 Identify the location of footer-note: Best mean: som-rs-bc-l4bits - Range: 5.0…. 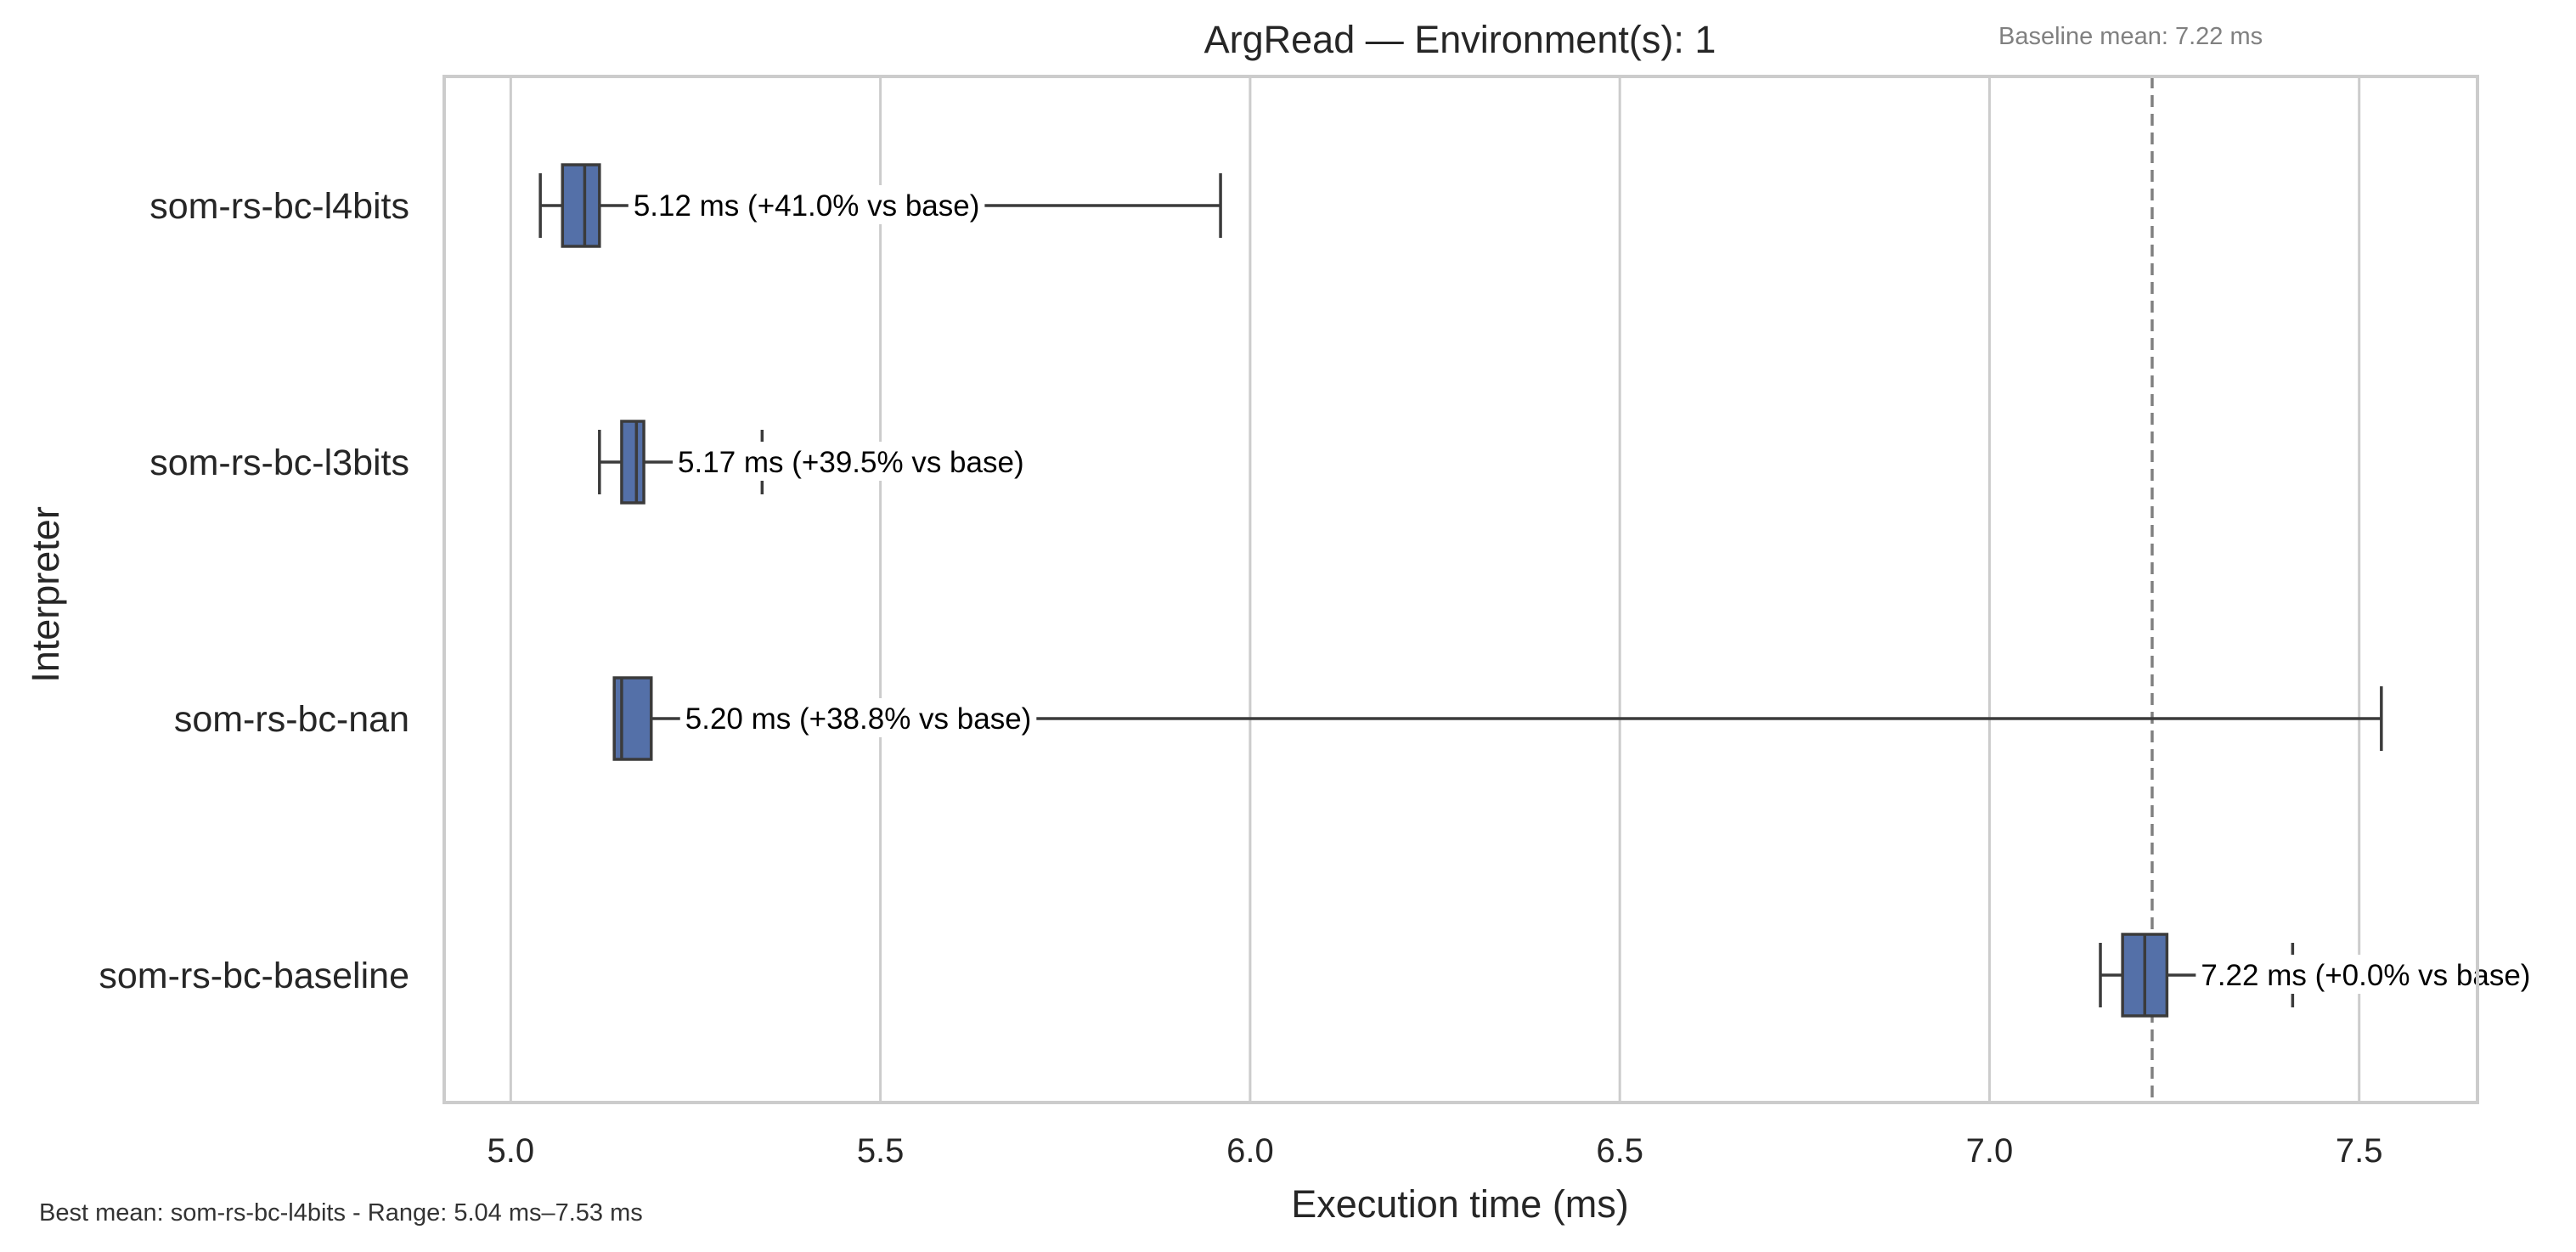
(341, 1213).